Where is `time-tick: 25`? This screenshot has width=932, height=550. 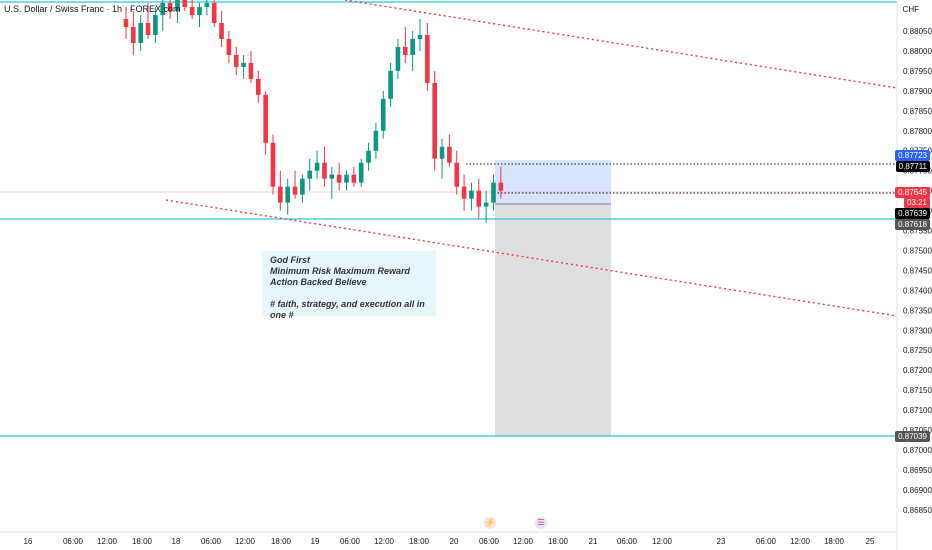 time-tick: 25 is located at coordinates (870, 541).